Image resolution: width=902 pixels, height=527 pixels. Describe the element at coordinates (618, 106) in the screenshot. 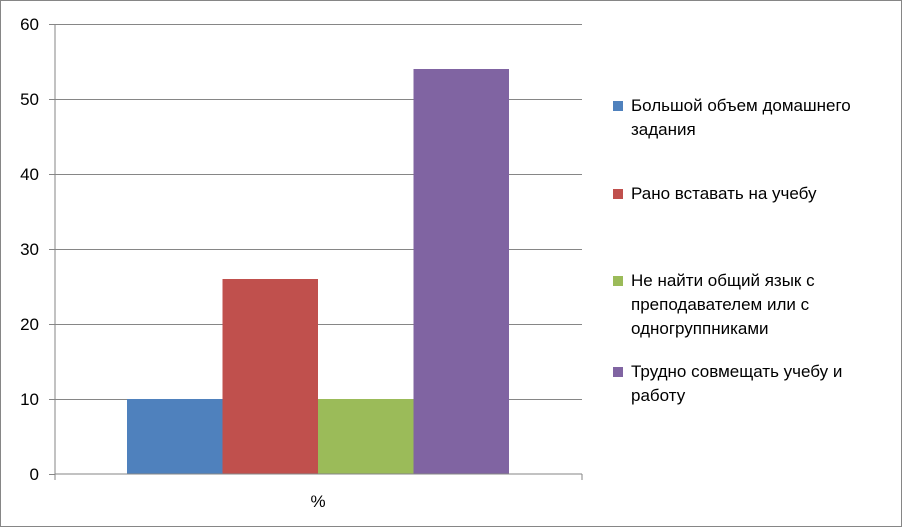

I see `legend-swatch-homework` at that location.